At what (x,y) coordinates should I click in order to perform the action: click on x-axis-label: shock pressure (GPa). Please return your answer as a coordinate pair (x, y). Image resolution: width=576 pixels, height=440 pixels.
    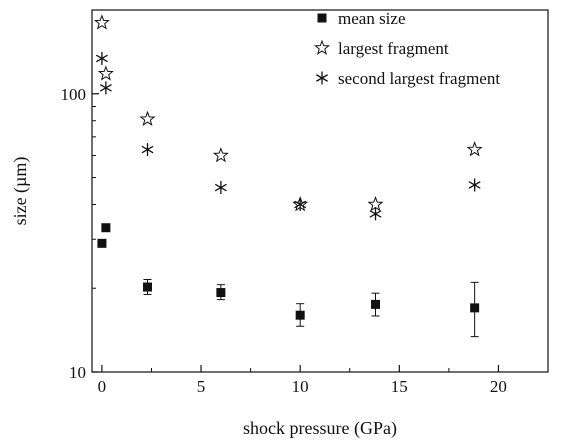
    Looking at the image, I should click on (320, 428).